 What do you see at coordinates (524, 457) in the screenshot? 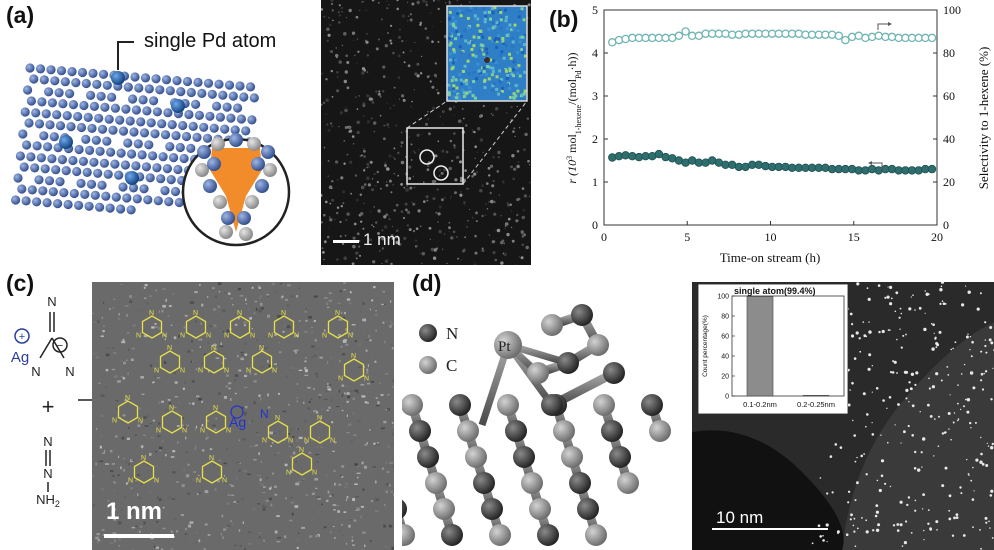
I see `nitrogen-atom` at bounding box center [524, 457].